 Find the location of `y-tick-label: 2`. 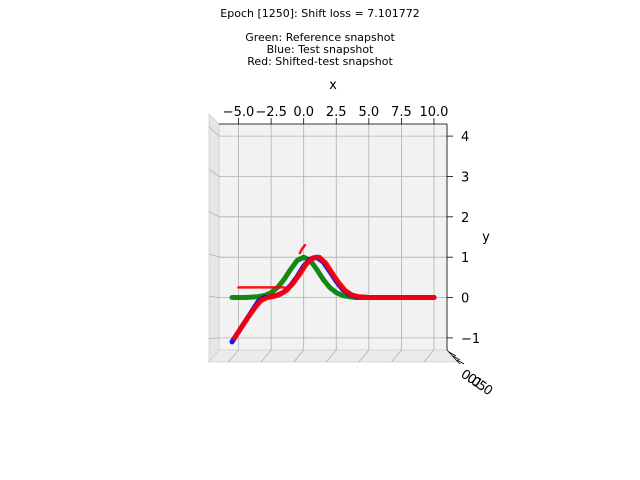

y-tick-label: 2 is located at coordinates (465, 218).